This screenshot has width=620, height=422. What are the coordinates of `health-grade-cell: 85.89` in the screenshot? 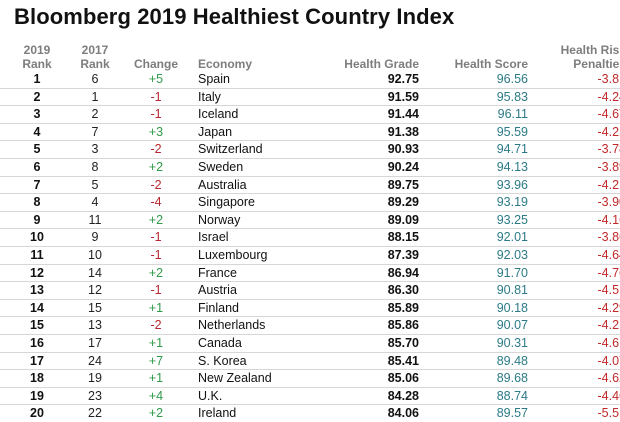 It's located at (362, 308).